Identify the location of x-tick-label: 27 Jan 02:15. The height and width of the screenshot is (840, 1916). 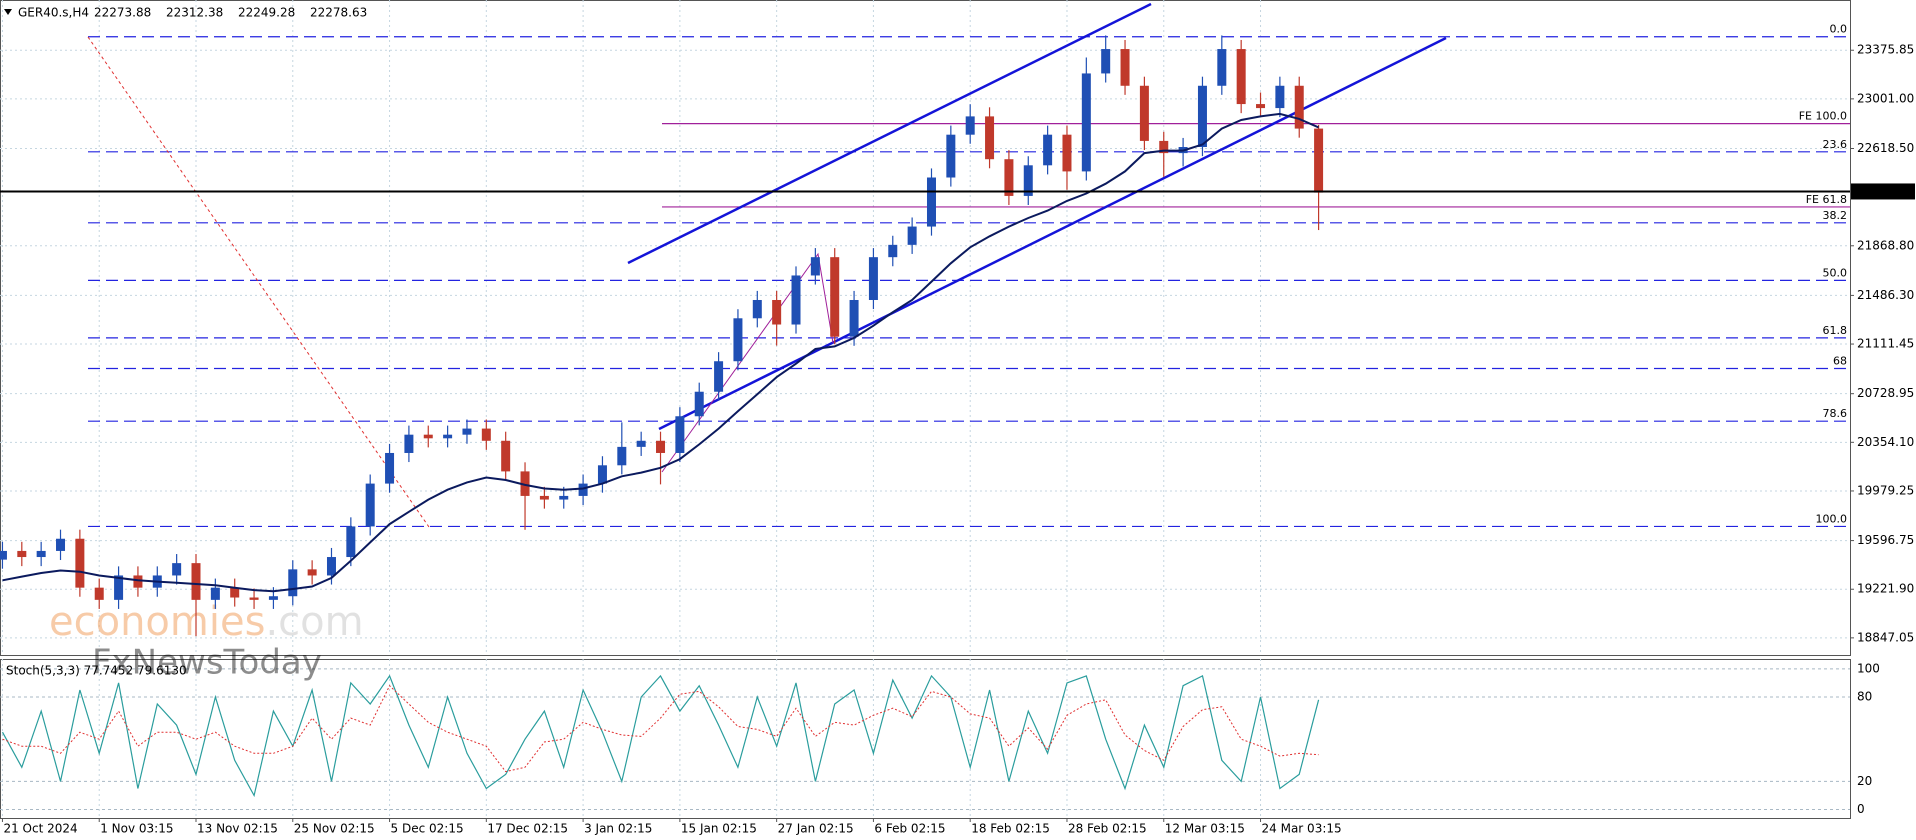
(816, 829).